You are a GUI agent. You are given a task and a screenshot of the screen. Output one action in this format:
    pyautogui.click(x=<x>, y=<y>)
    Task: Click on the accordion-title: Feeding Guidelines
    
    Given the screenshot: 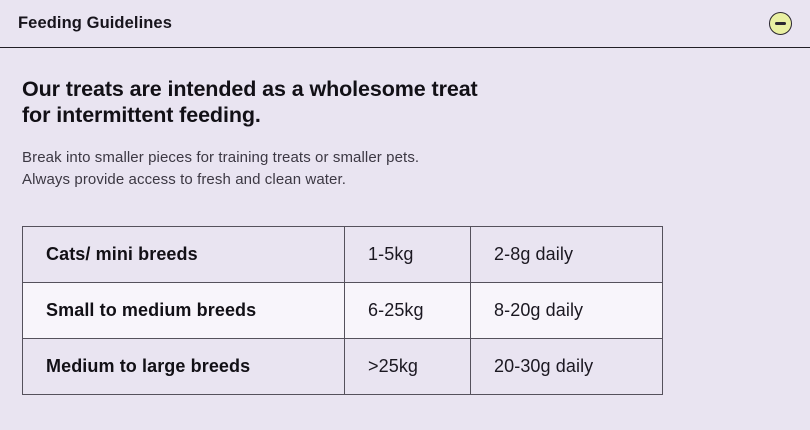 What is the action you would take?
    pyautogui.click(x=95, y=23)
    